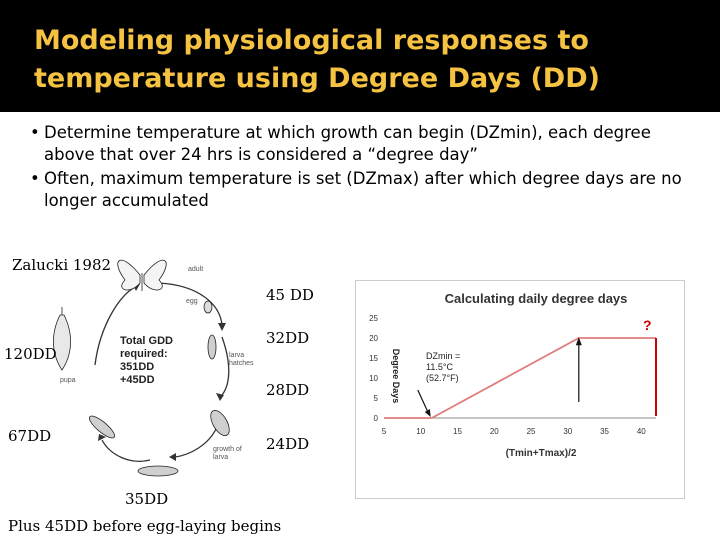 The height and width of the screenshot is (540, 720). Describe the element at coordinates (531, 431) in the screenshot. I see `x-tick-label: 25` at that location.